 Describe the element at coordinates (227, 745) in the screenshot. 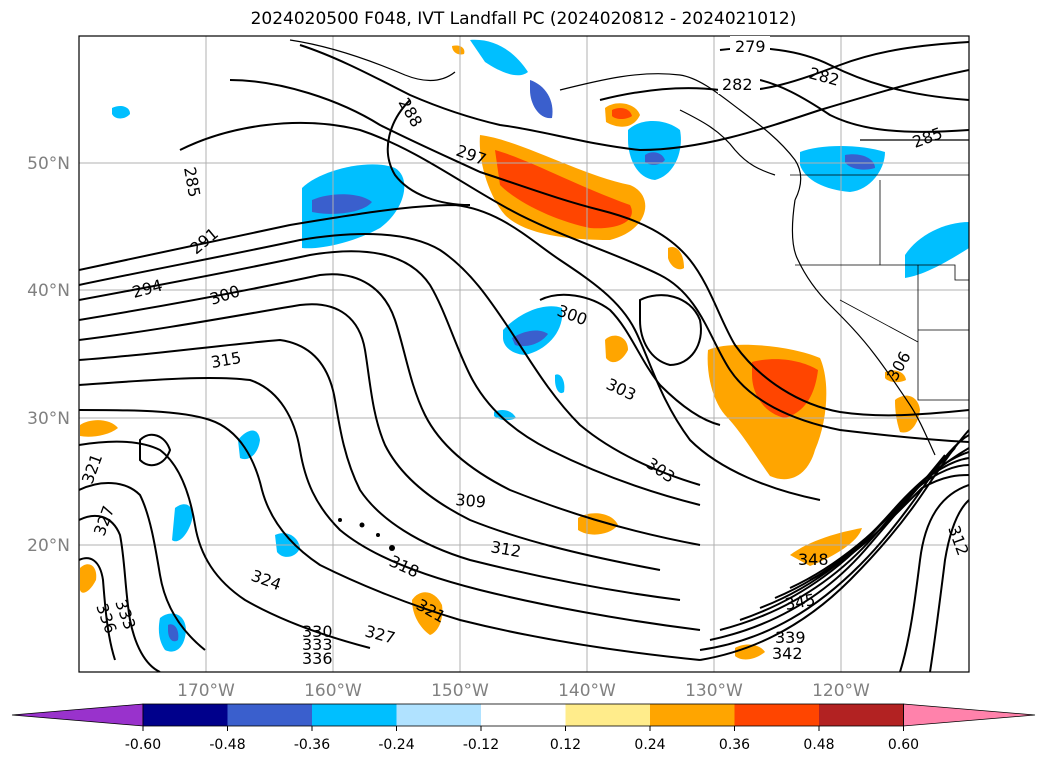

I see `colorbar-tick-label: -0.48` at that location.